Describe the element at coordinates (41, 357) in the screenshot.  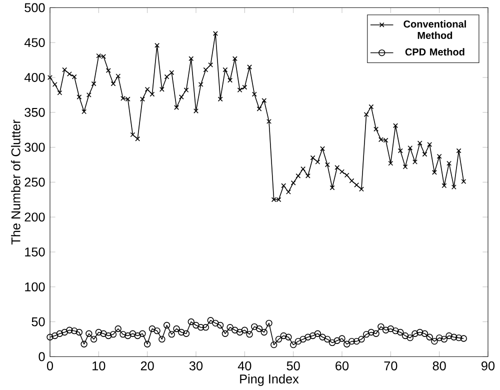
I see `y-tick-label: 0` at that location.